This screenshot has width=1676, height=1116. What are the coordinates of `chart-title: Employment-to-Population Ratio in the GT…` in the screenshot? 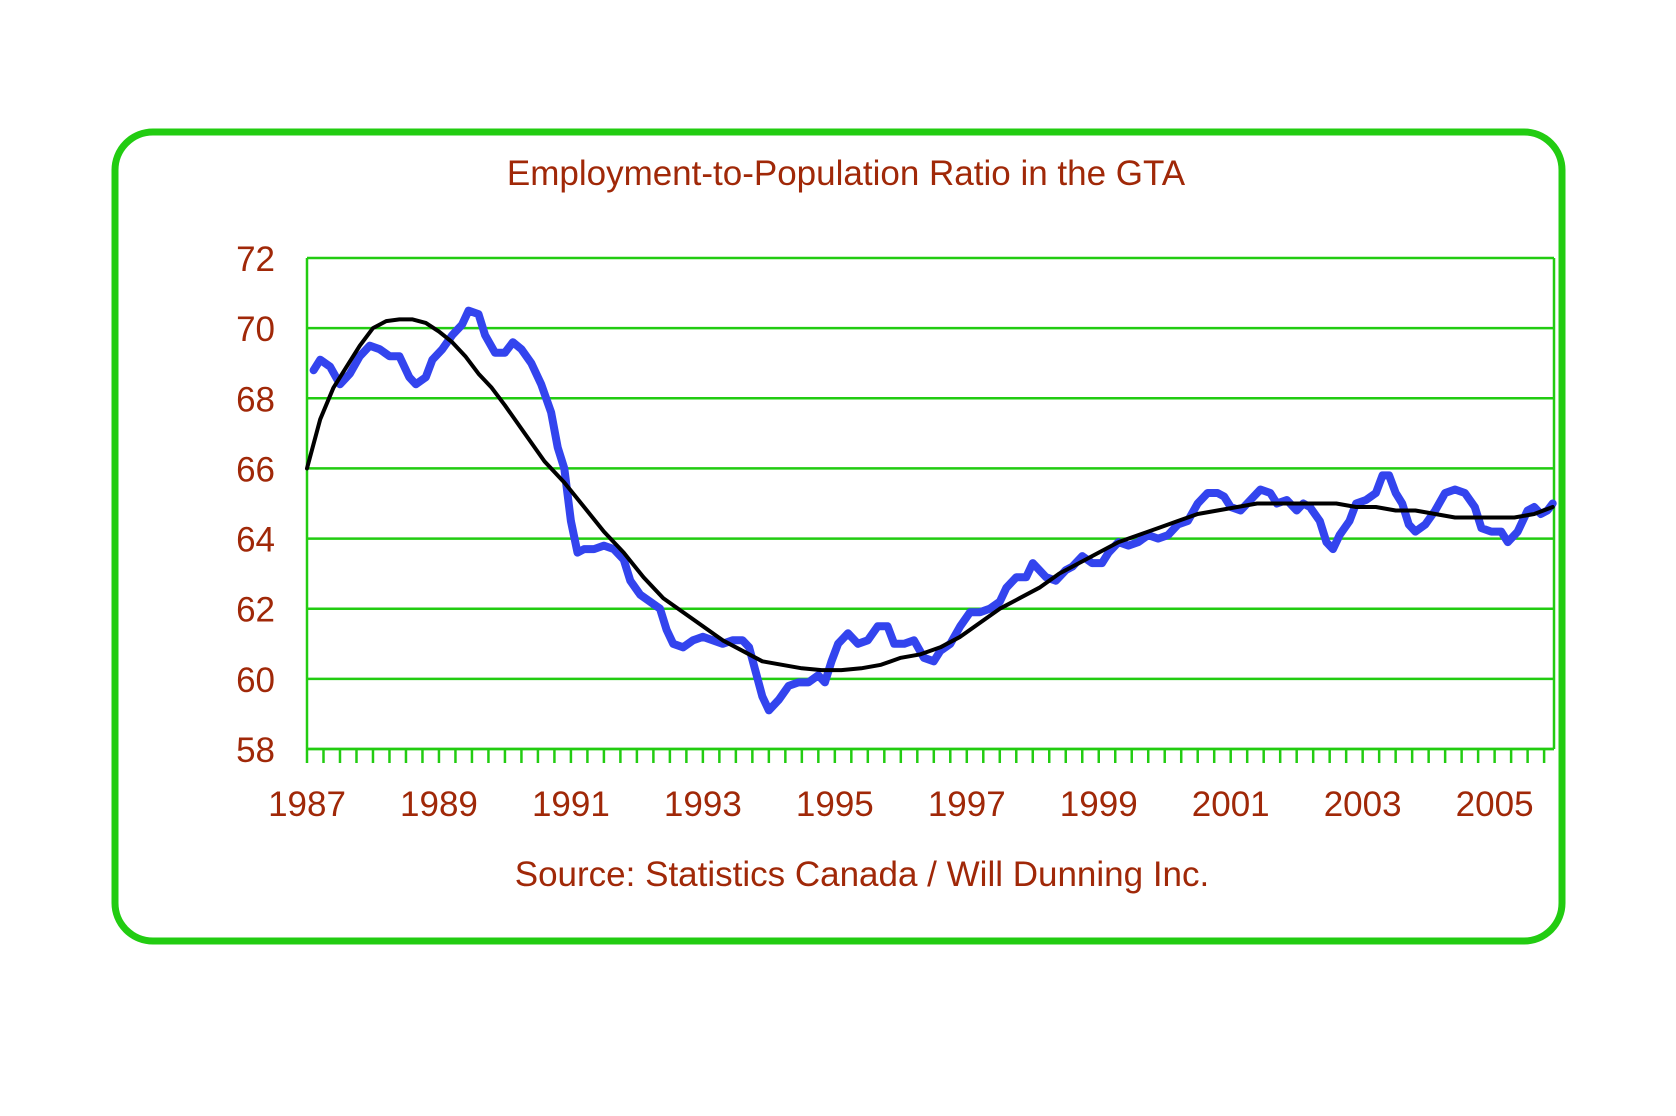 It's located at (846, 173).